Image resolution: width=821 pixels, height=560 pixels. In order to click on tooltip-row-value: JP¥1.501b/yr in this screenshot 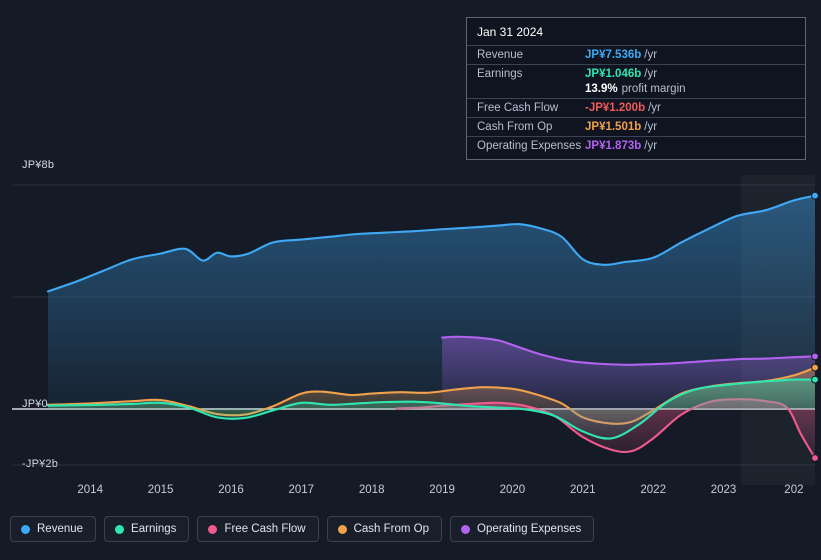, I will do `click(621, 127)`.